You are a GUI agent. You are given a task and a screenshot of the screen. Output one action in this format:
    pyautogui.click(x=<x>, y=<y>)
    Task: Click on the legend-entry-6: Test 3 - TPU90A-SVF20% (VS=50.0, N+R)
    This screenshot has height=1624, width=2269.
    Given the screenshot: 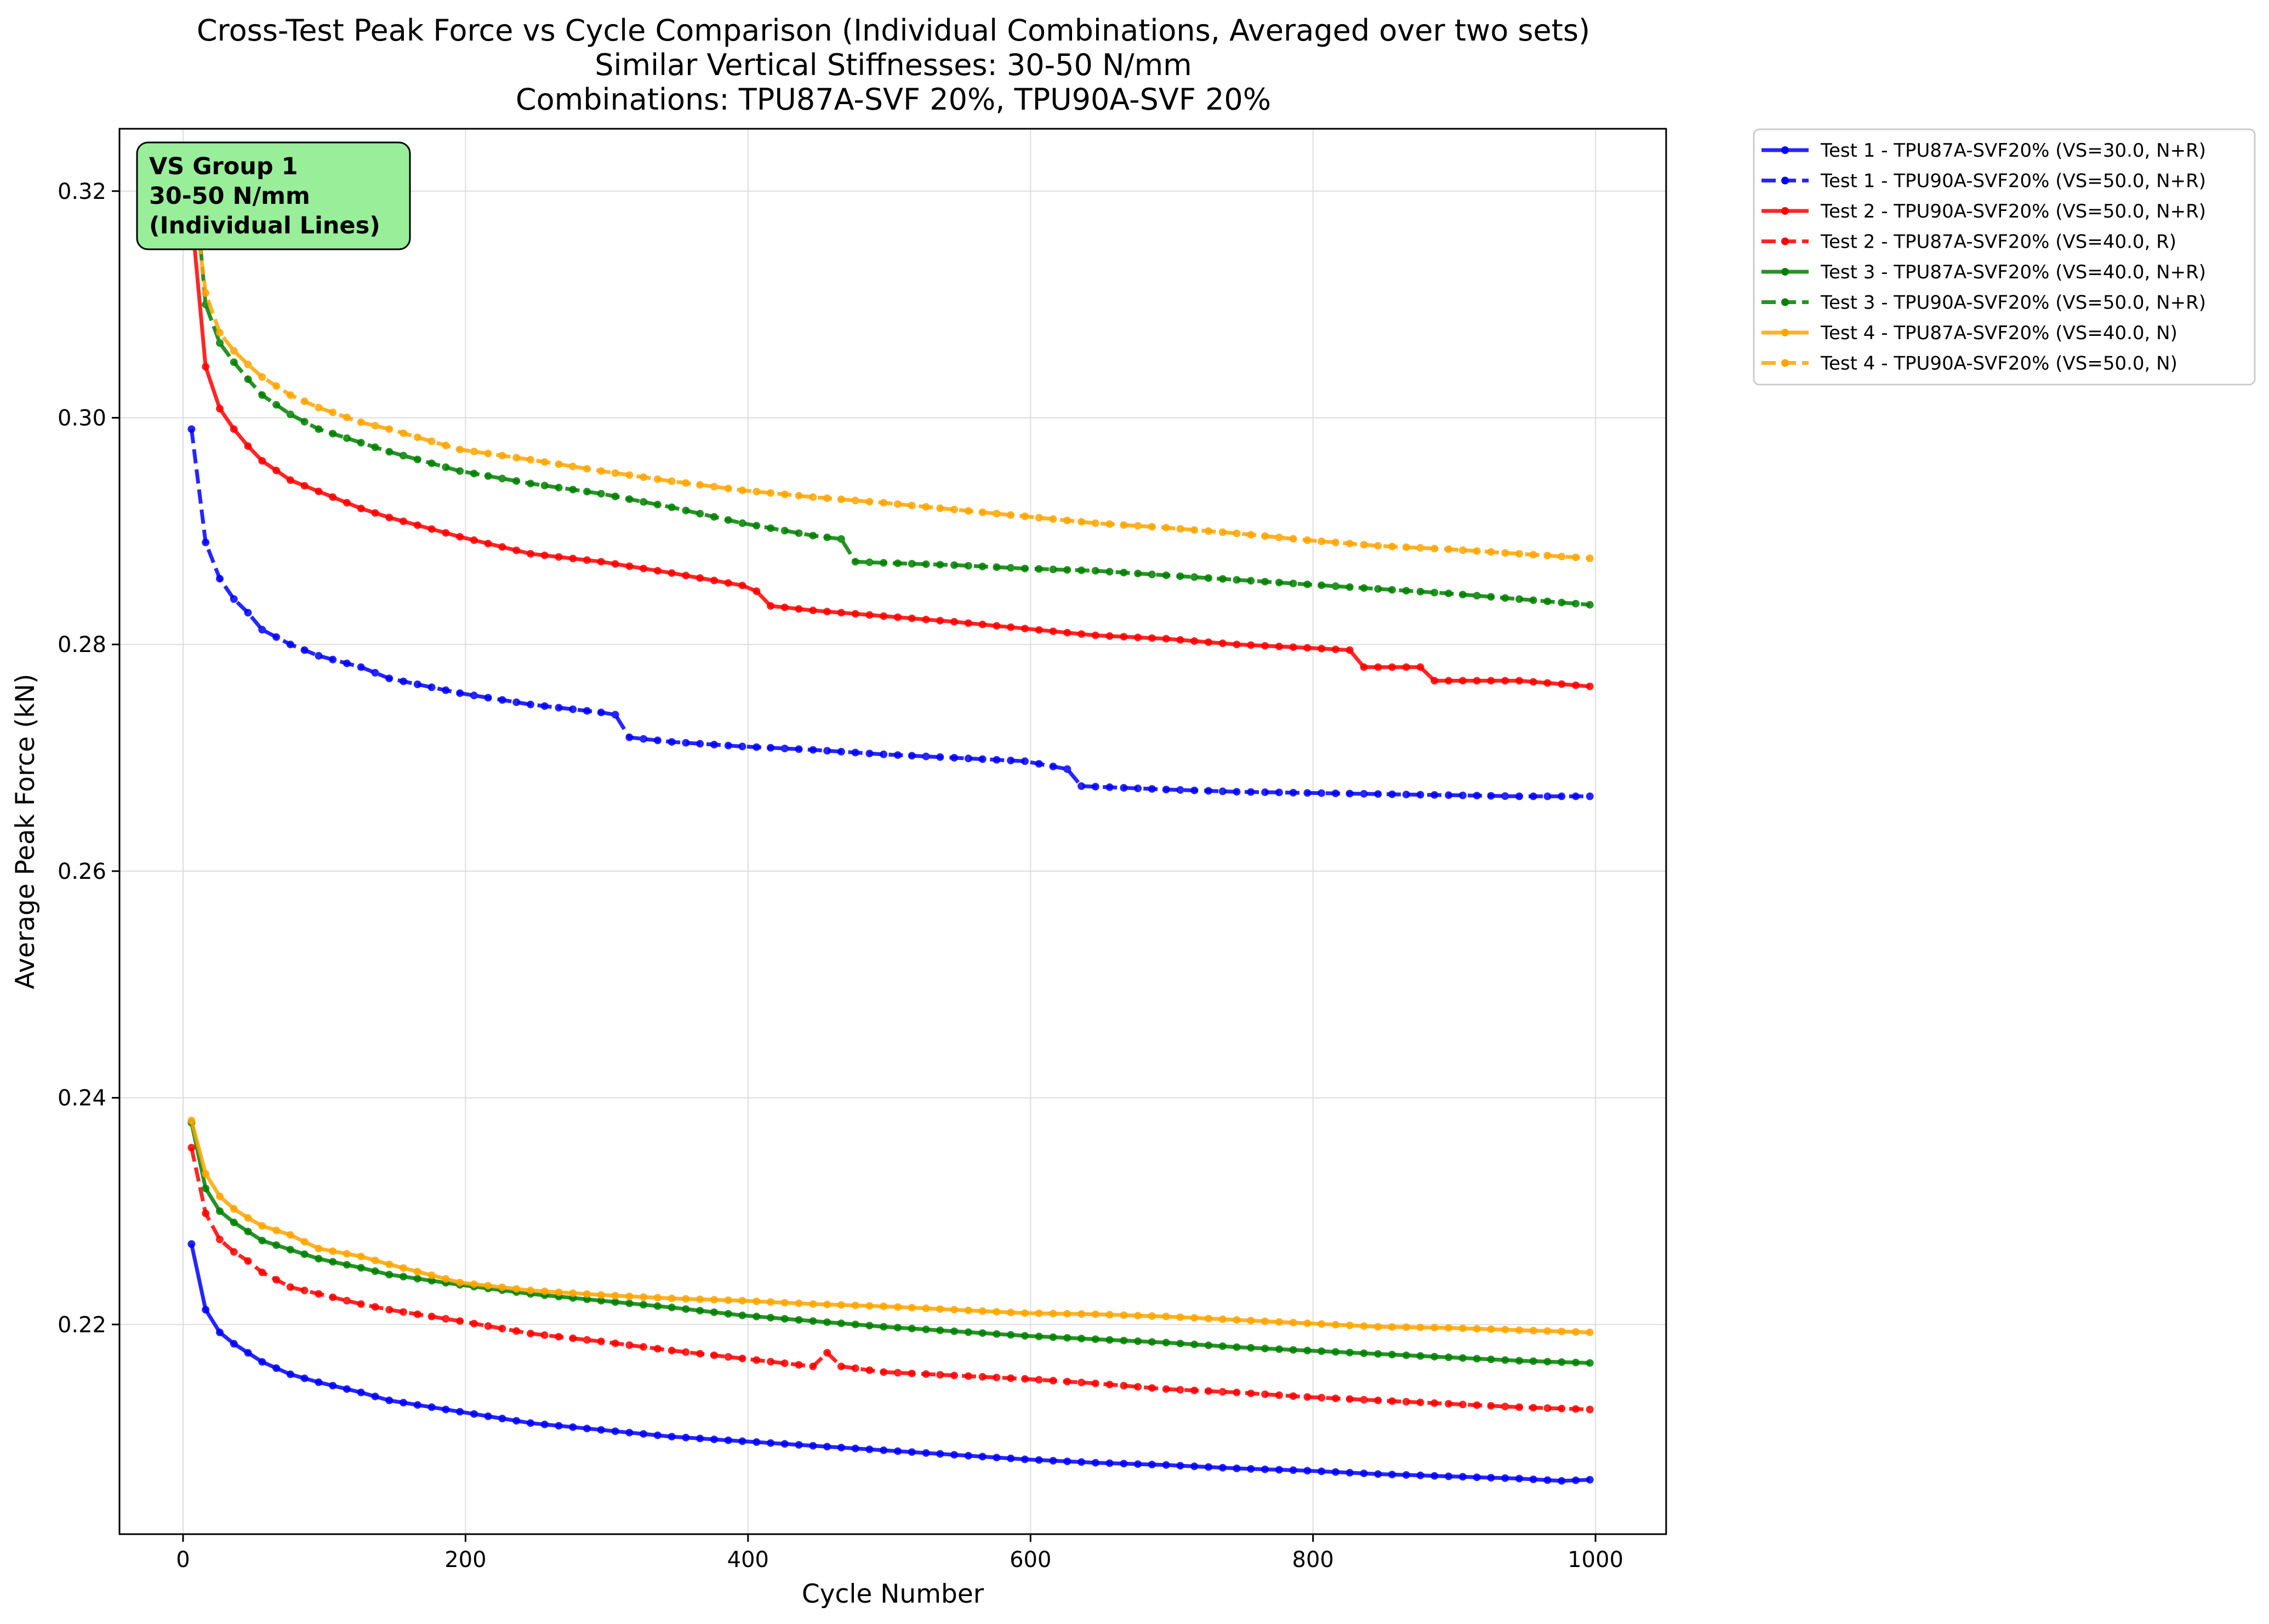 What is the action you would take?
    pyautogui.click(x=1983, y=303)
    